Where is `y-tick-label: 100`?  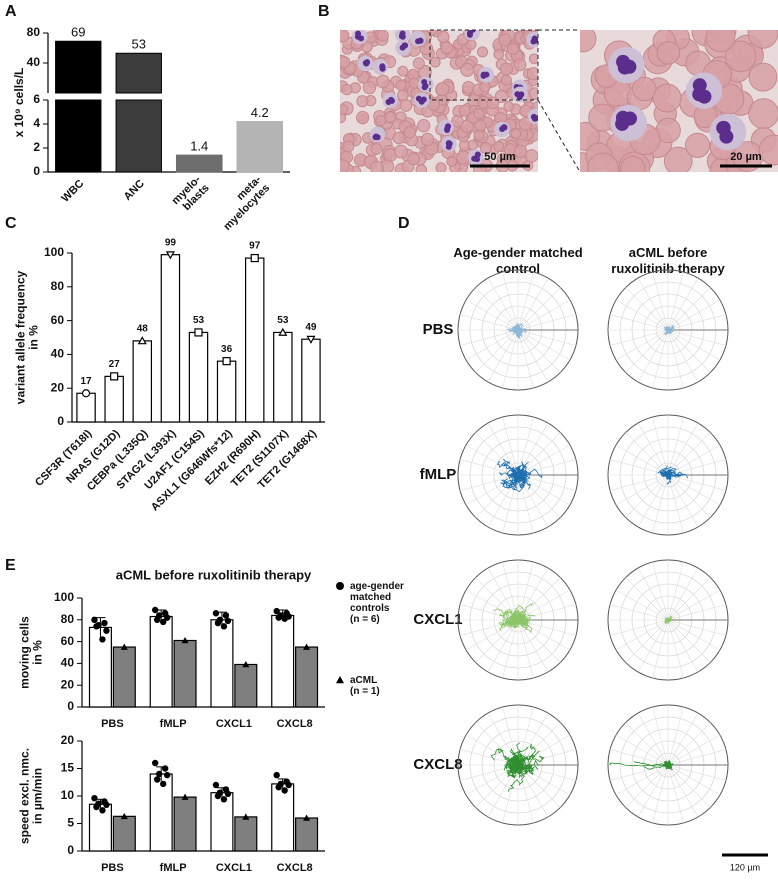 y-tick-label: 100 is located at coordinates (64, 597).